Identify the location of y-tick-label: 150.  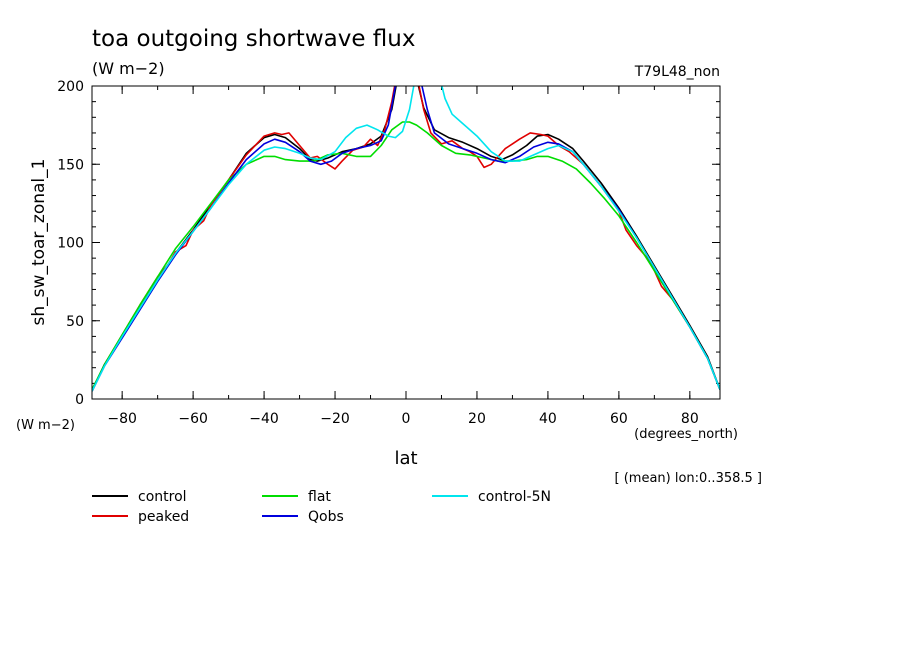
(70, 165).